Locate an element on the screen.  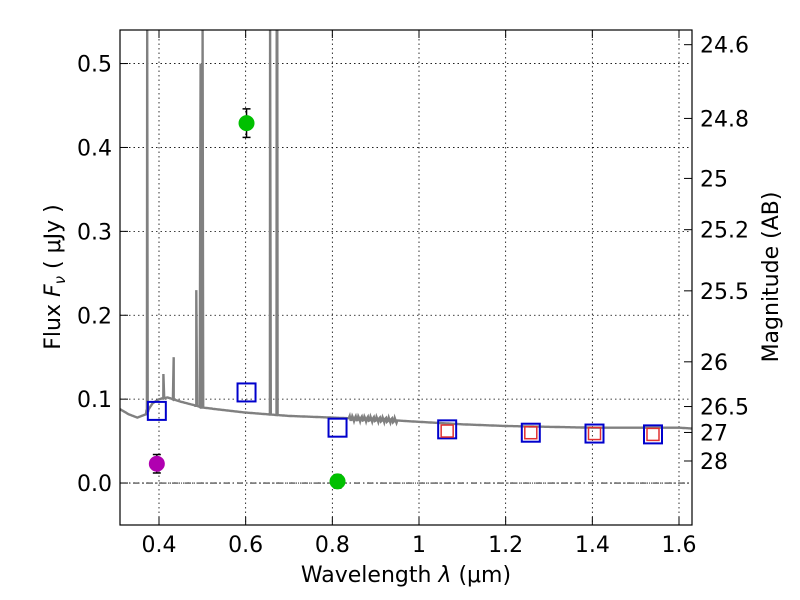
x-tick-label: 0.4 is located at coordinates (159, 545).